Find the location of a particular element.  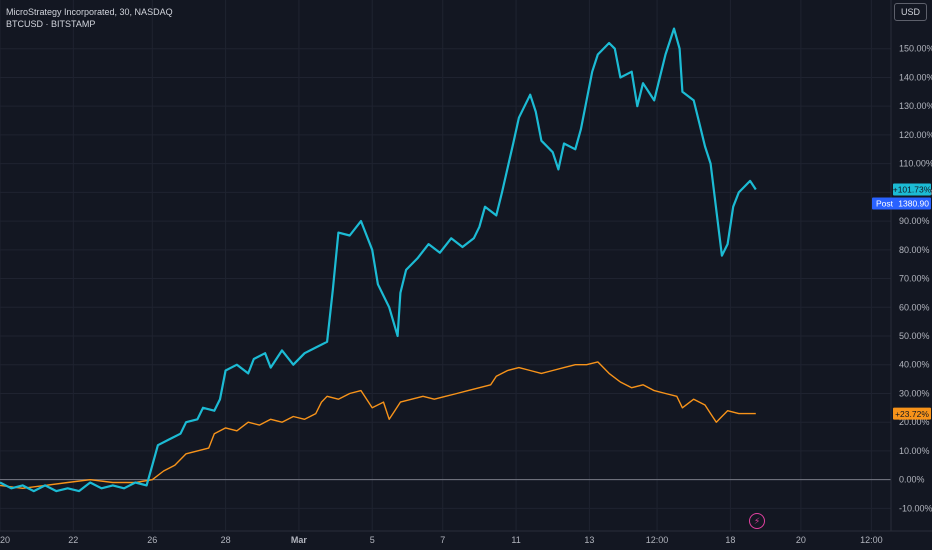

x-tick-label: 11 is located at coordinates (515, 540).